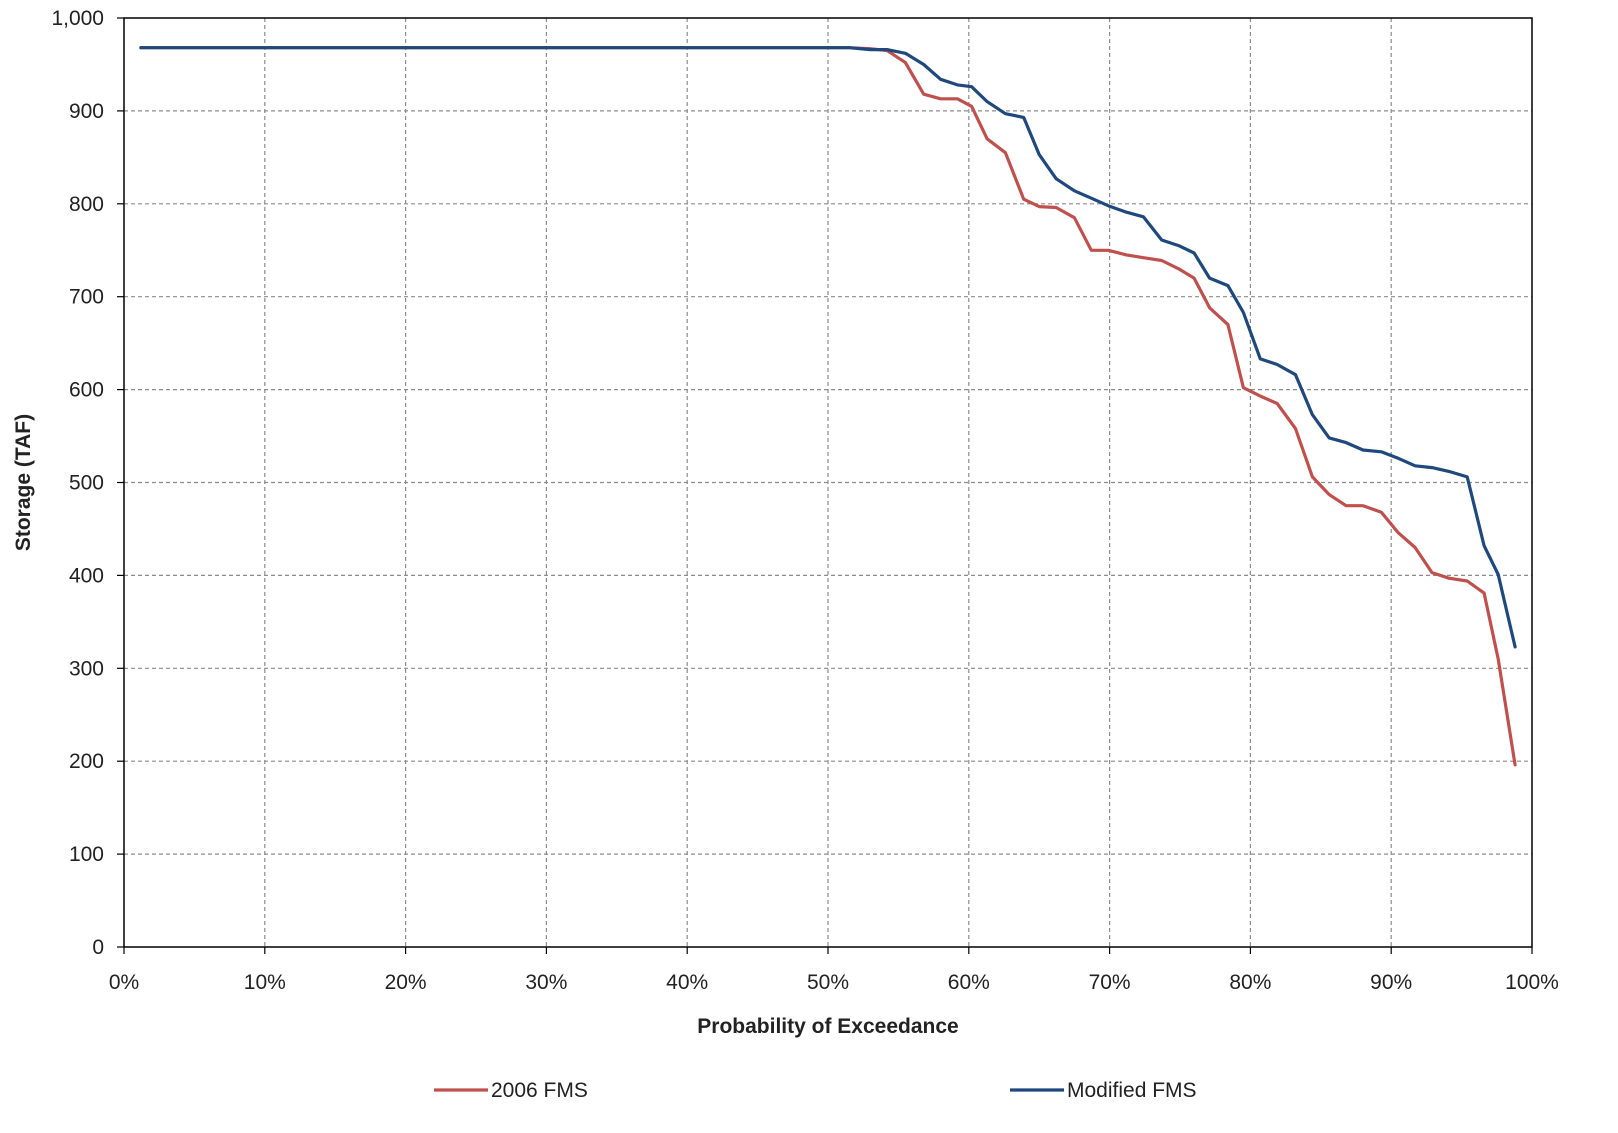 Image resolution: width=1618 pixels, height=1133 pixels. I want to click on x-tick-label: 80%, so click(1250, 982).